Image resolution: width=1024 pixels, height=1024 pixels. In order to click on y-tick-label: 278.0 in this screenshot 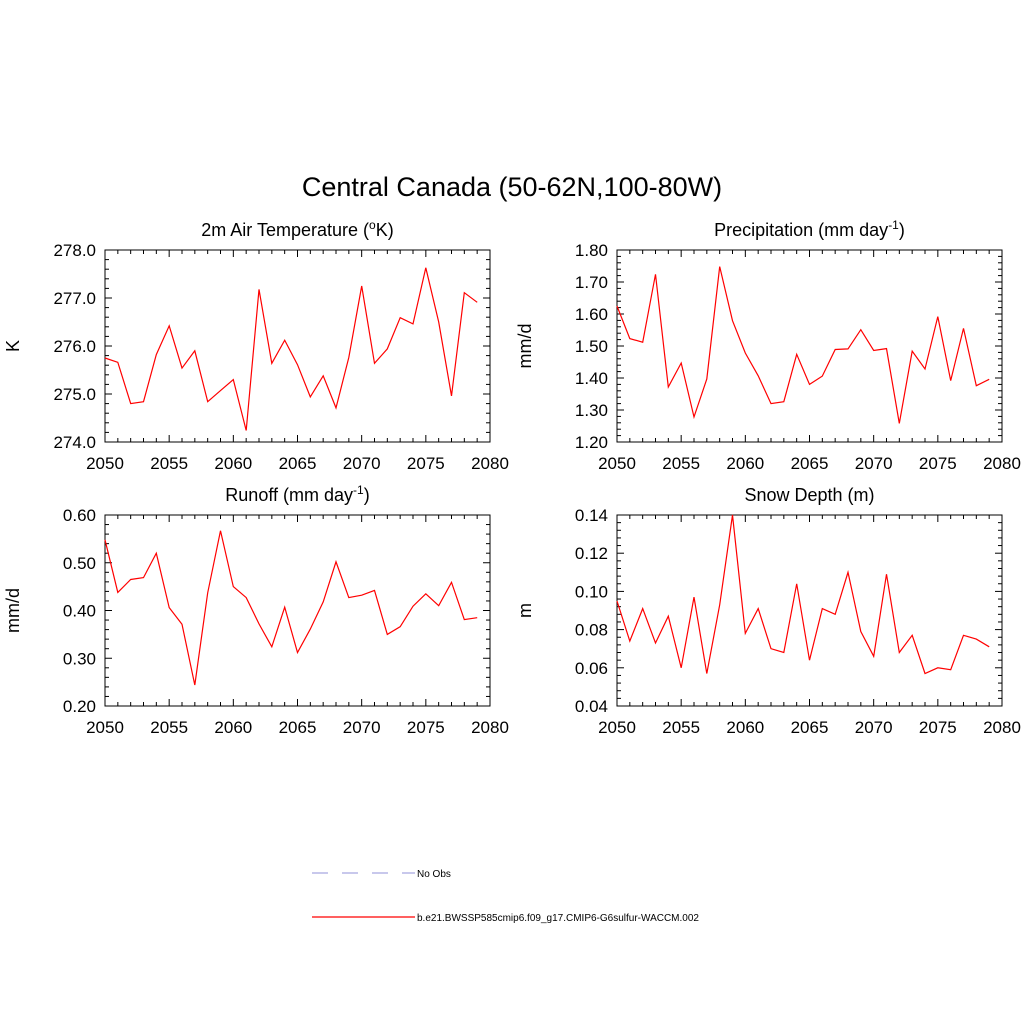, I will do `click(74, 250)`.